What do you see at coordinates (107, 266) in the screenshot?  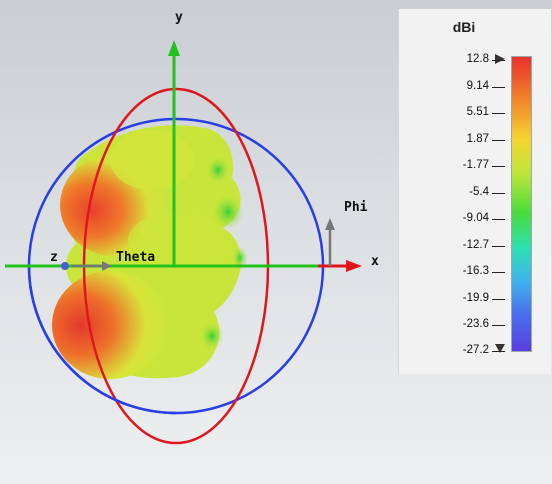 I see `theta-arrow-icon` at bounding box center [107, 266].